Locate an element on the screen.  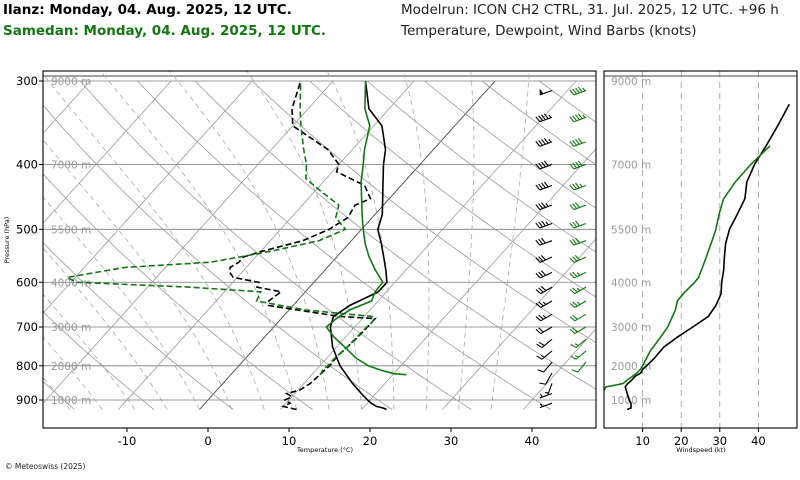
ilanz-dewpoint-line is located at coordinates (302, 245).